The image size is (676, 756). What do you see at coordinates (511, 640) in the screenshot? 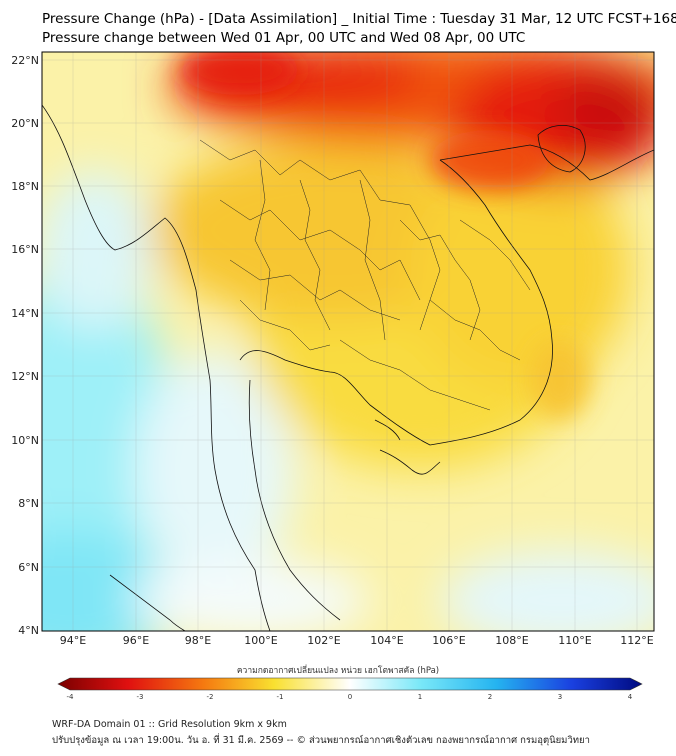
I see `lon-tick-108: 108°E` at bounding box center [511, 640].